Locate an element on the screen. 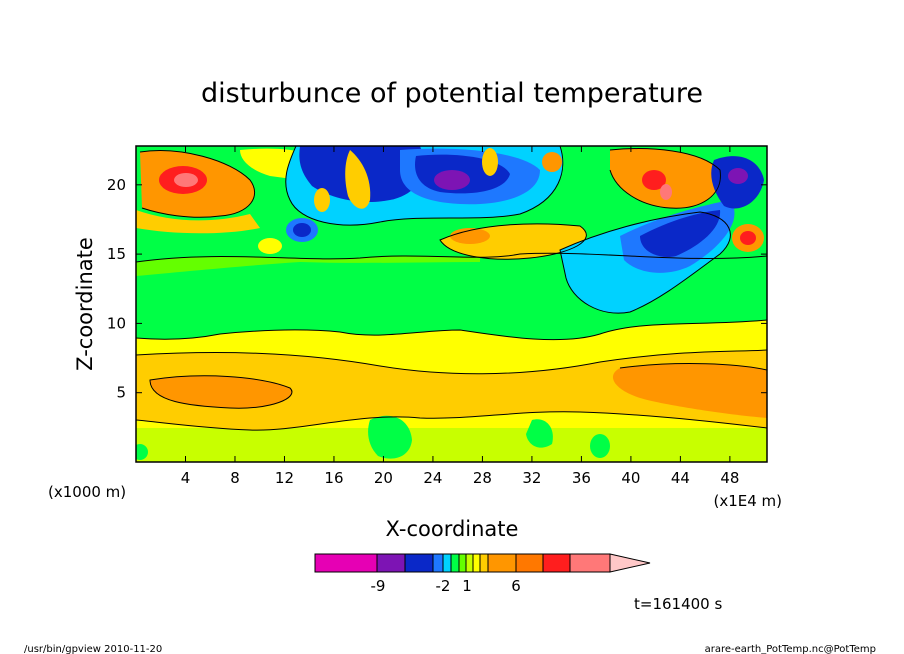 This screenshot has width=904, height=654. x-tick-label: 8 is located at coordinates (235, 478).